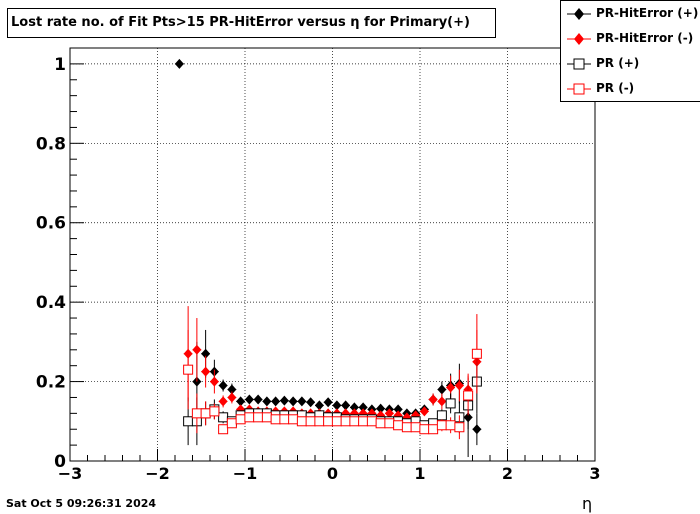 The height and width of the screenshot is (514, 700). I want to click on x-tick-label: 3, so click(594, 473).